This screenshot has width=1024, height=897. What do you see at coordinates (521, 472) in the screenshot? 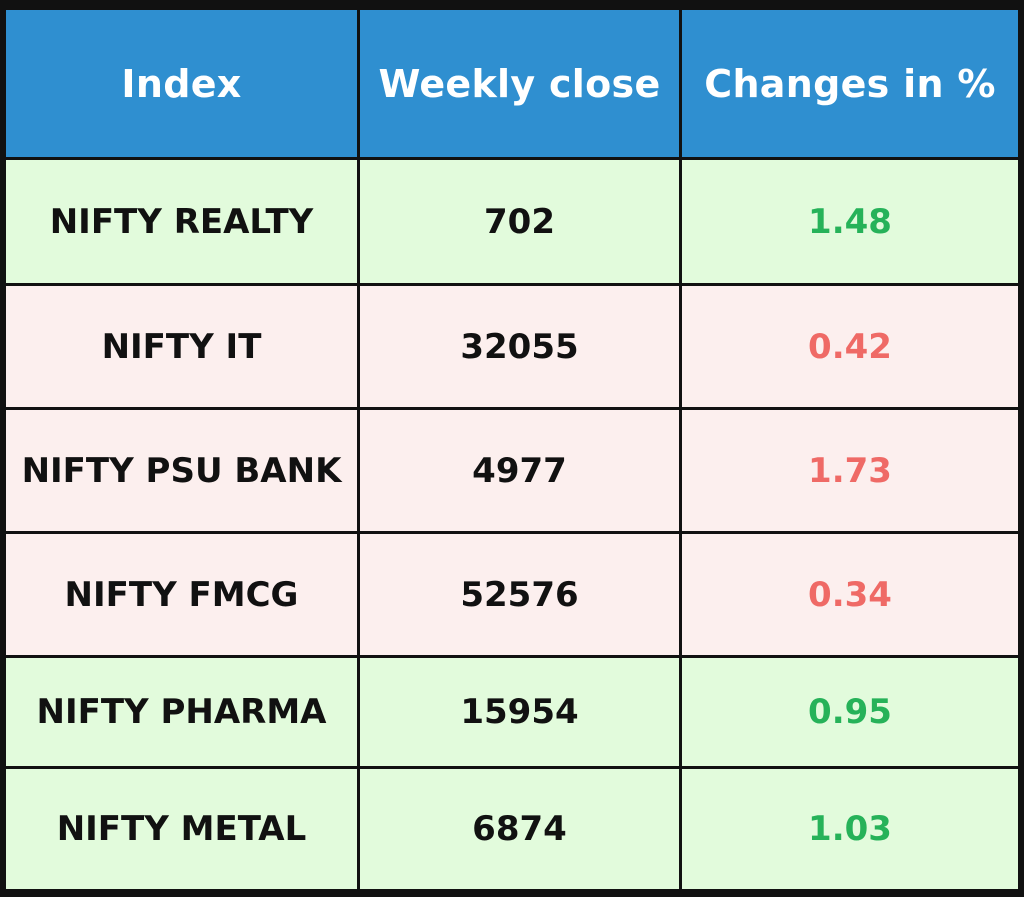
I see `row-weekly-close: 4977` at bounding box center [521, 472].